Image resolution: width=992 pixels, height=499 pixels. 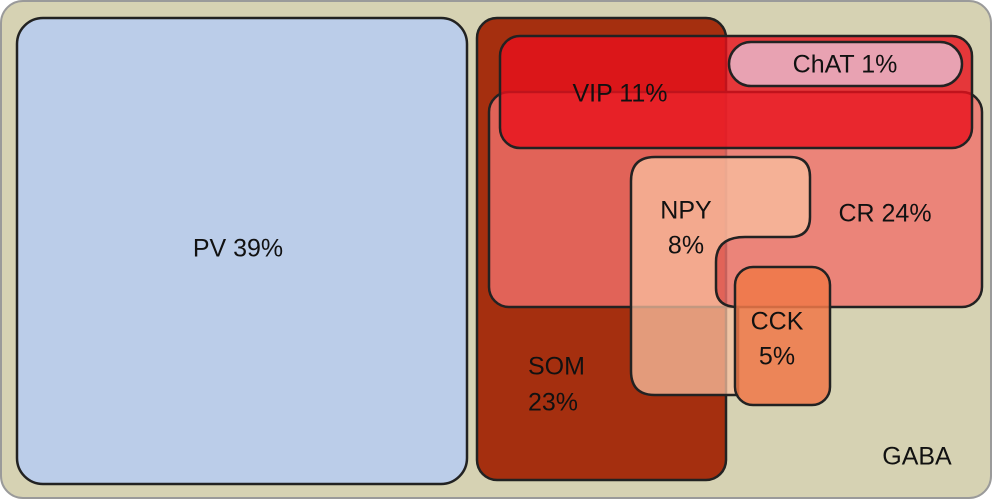 I want to click on chat-region, so click(x=845, y=64).